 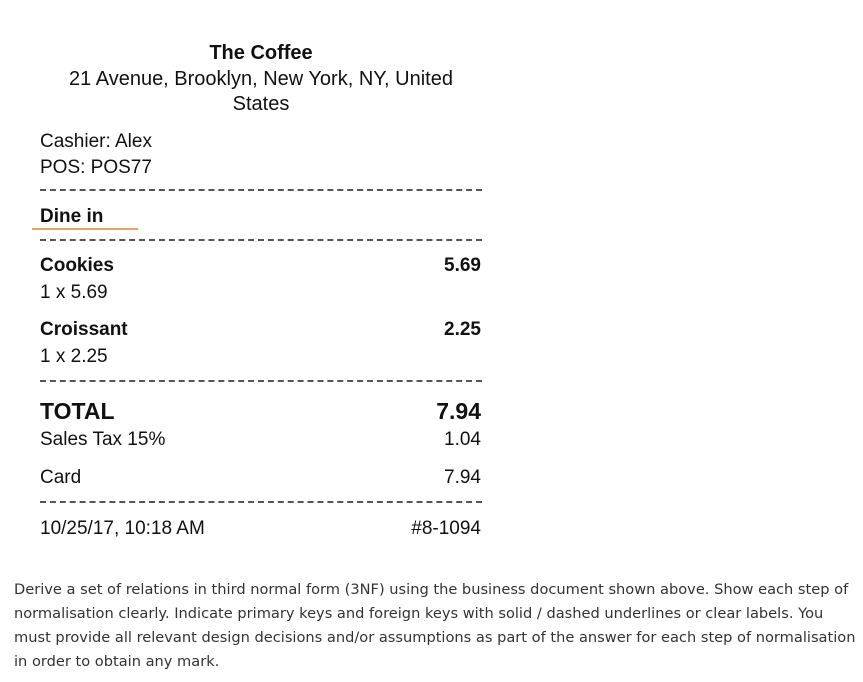 I want to click on tax-value: 1.04, so click(x=462, y=439).